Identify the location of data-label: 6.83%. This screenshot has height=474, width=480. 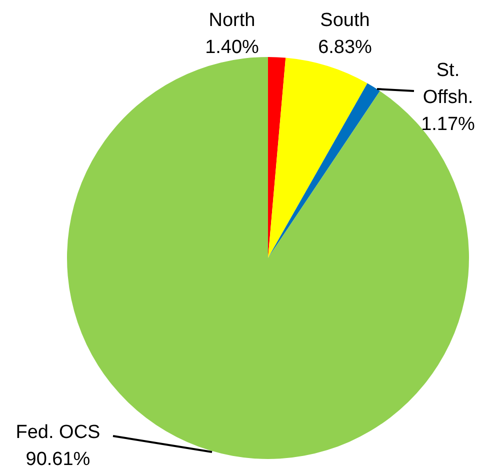
(345, 47).